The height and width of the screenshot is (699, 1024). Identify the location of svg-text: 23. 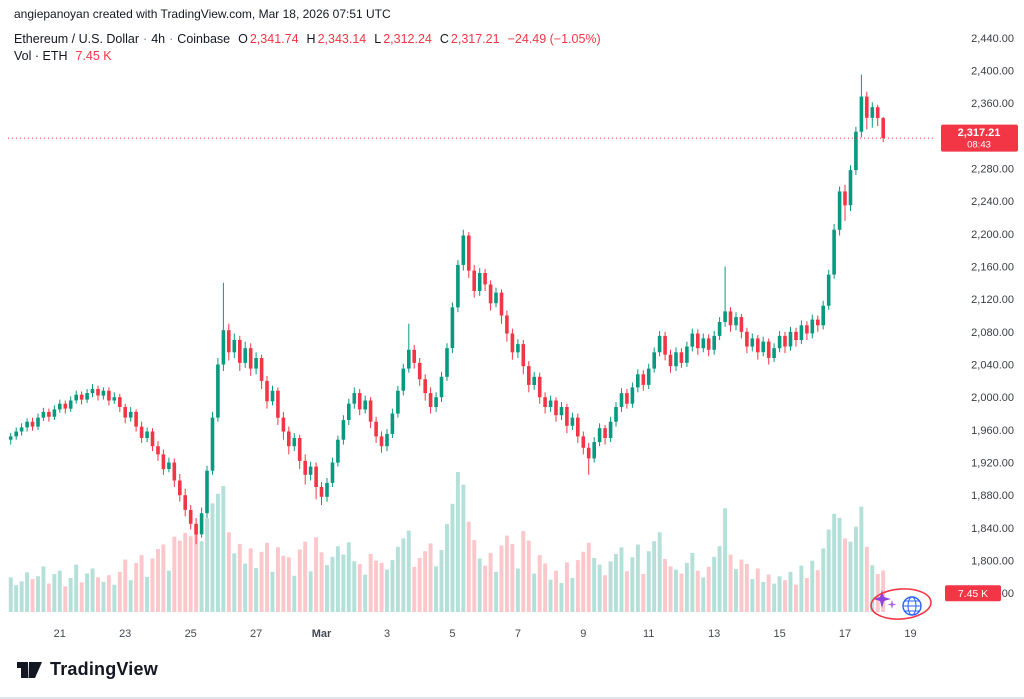
(125, 634).